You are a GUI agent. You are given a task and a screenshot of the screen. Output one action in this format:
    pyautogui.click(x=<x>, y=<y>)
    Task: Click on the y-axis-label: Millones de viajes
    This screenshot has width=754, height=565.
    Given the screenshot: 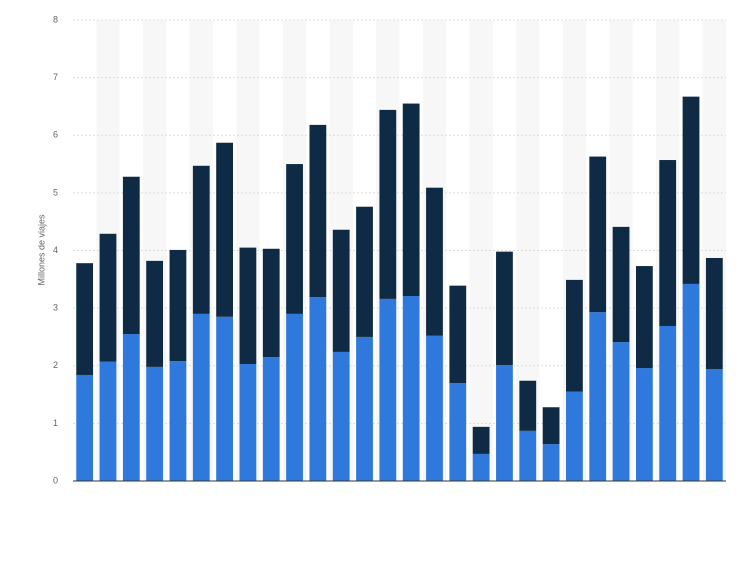 What is the action you would take?
    pyautogui.click(x=41, y=250)
    